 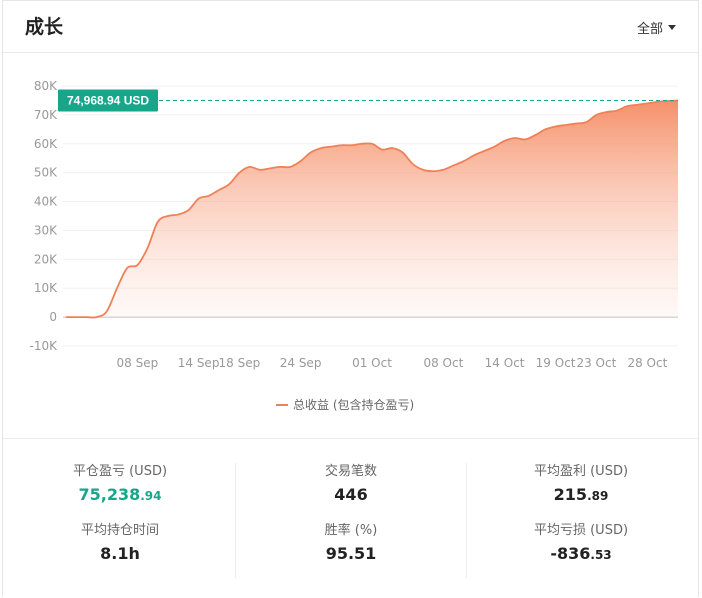 I want to click on stat-value-int: -836, so click(x=570, y=553).